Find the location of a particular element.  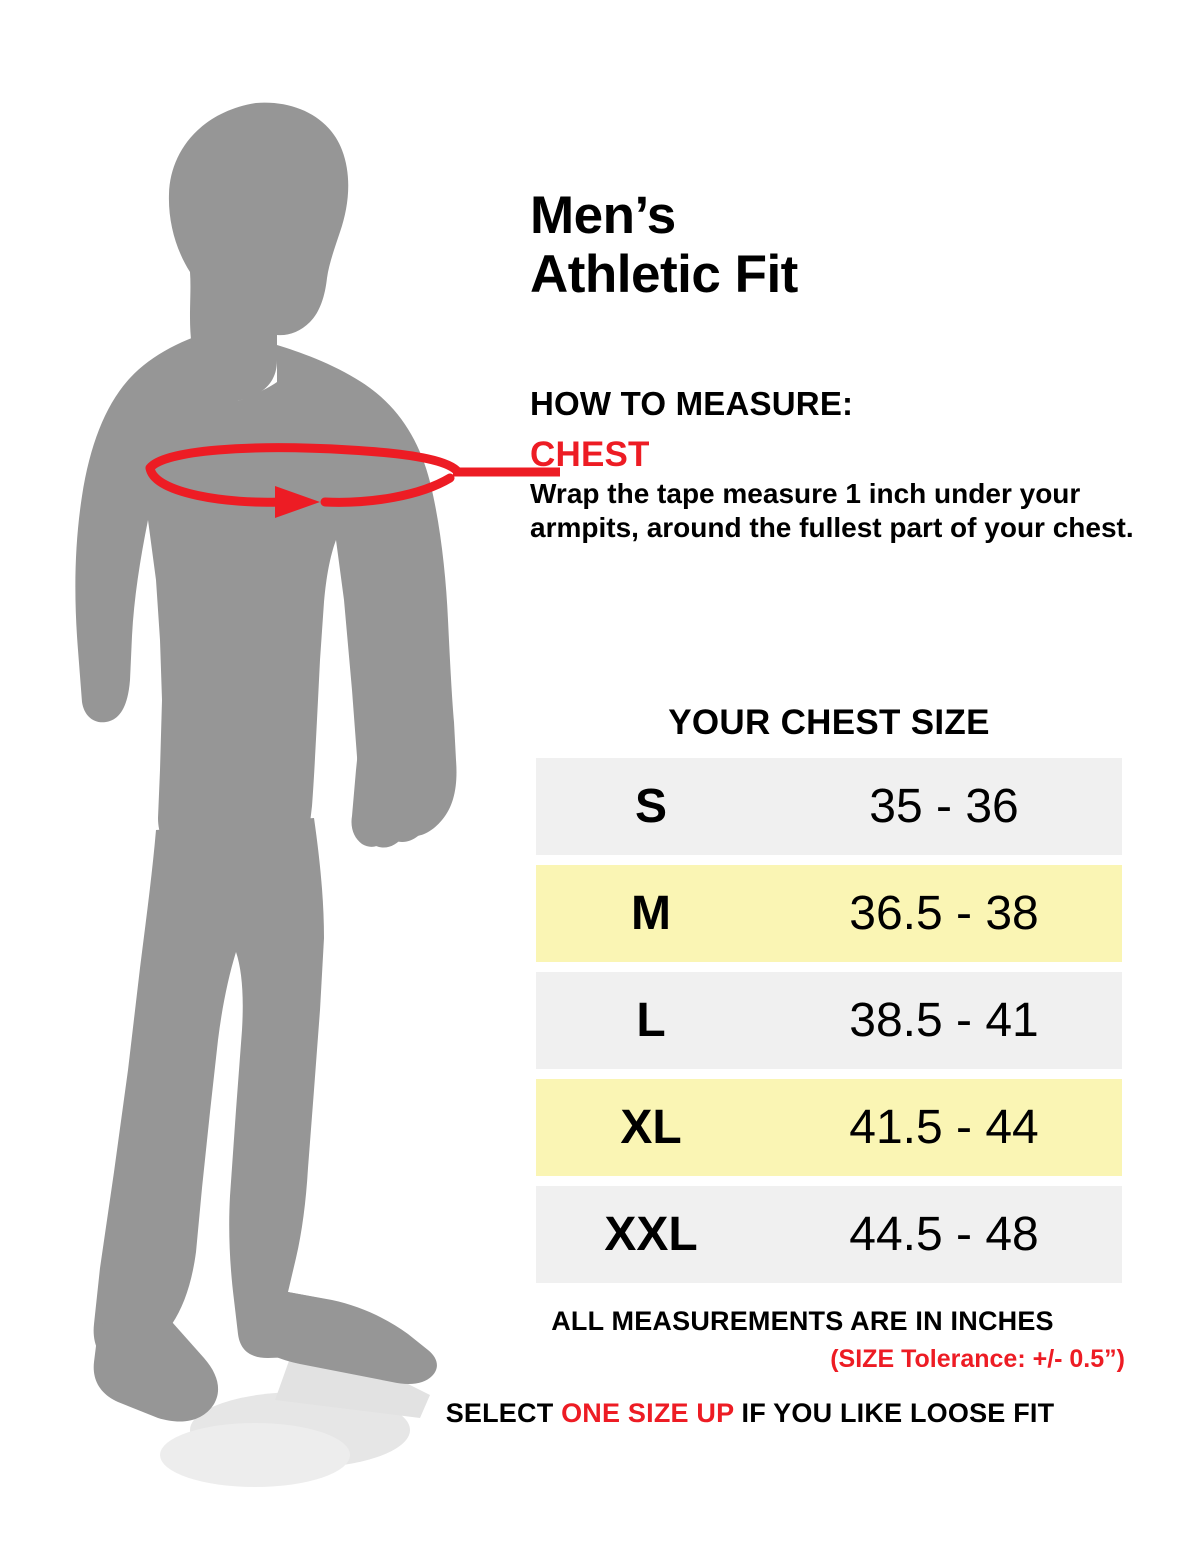

note-units: ALL MEASUREMENTS ARE IN INCHES is located at coordinates (802, 1321).